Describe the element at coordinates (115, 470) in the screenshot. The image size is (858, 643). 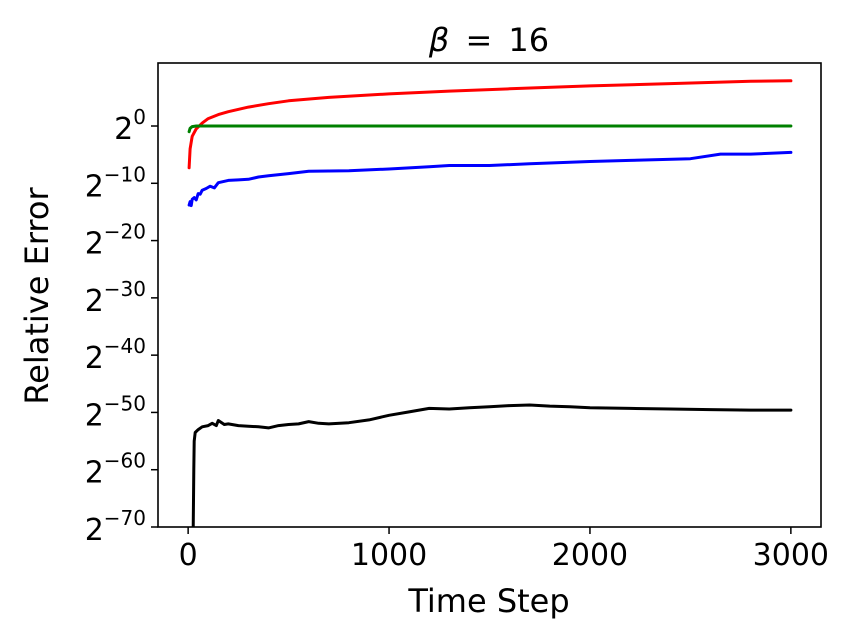
I see `y-tick-label: 2−60` at that location.